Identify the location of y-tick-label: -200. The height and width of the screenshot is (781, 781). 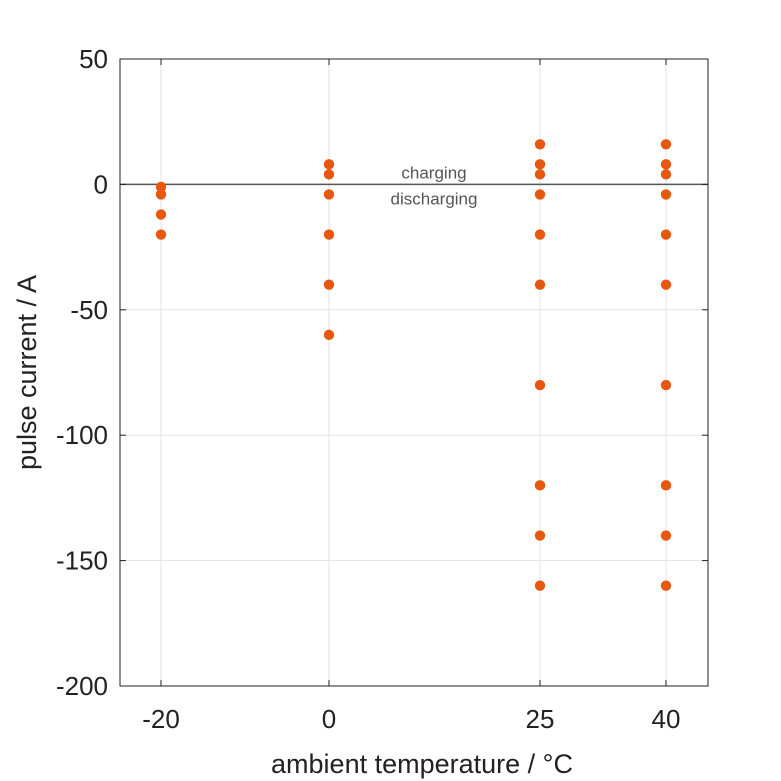
(82, 686).